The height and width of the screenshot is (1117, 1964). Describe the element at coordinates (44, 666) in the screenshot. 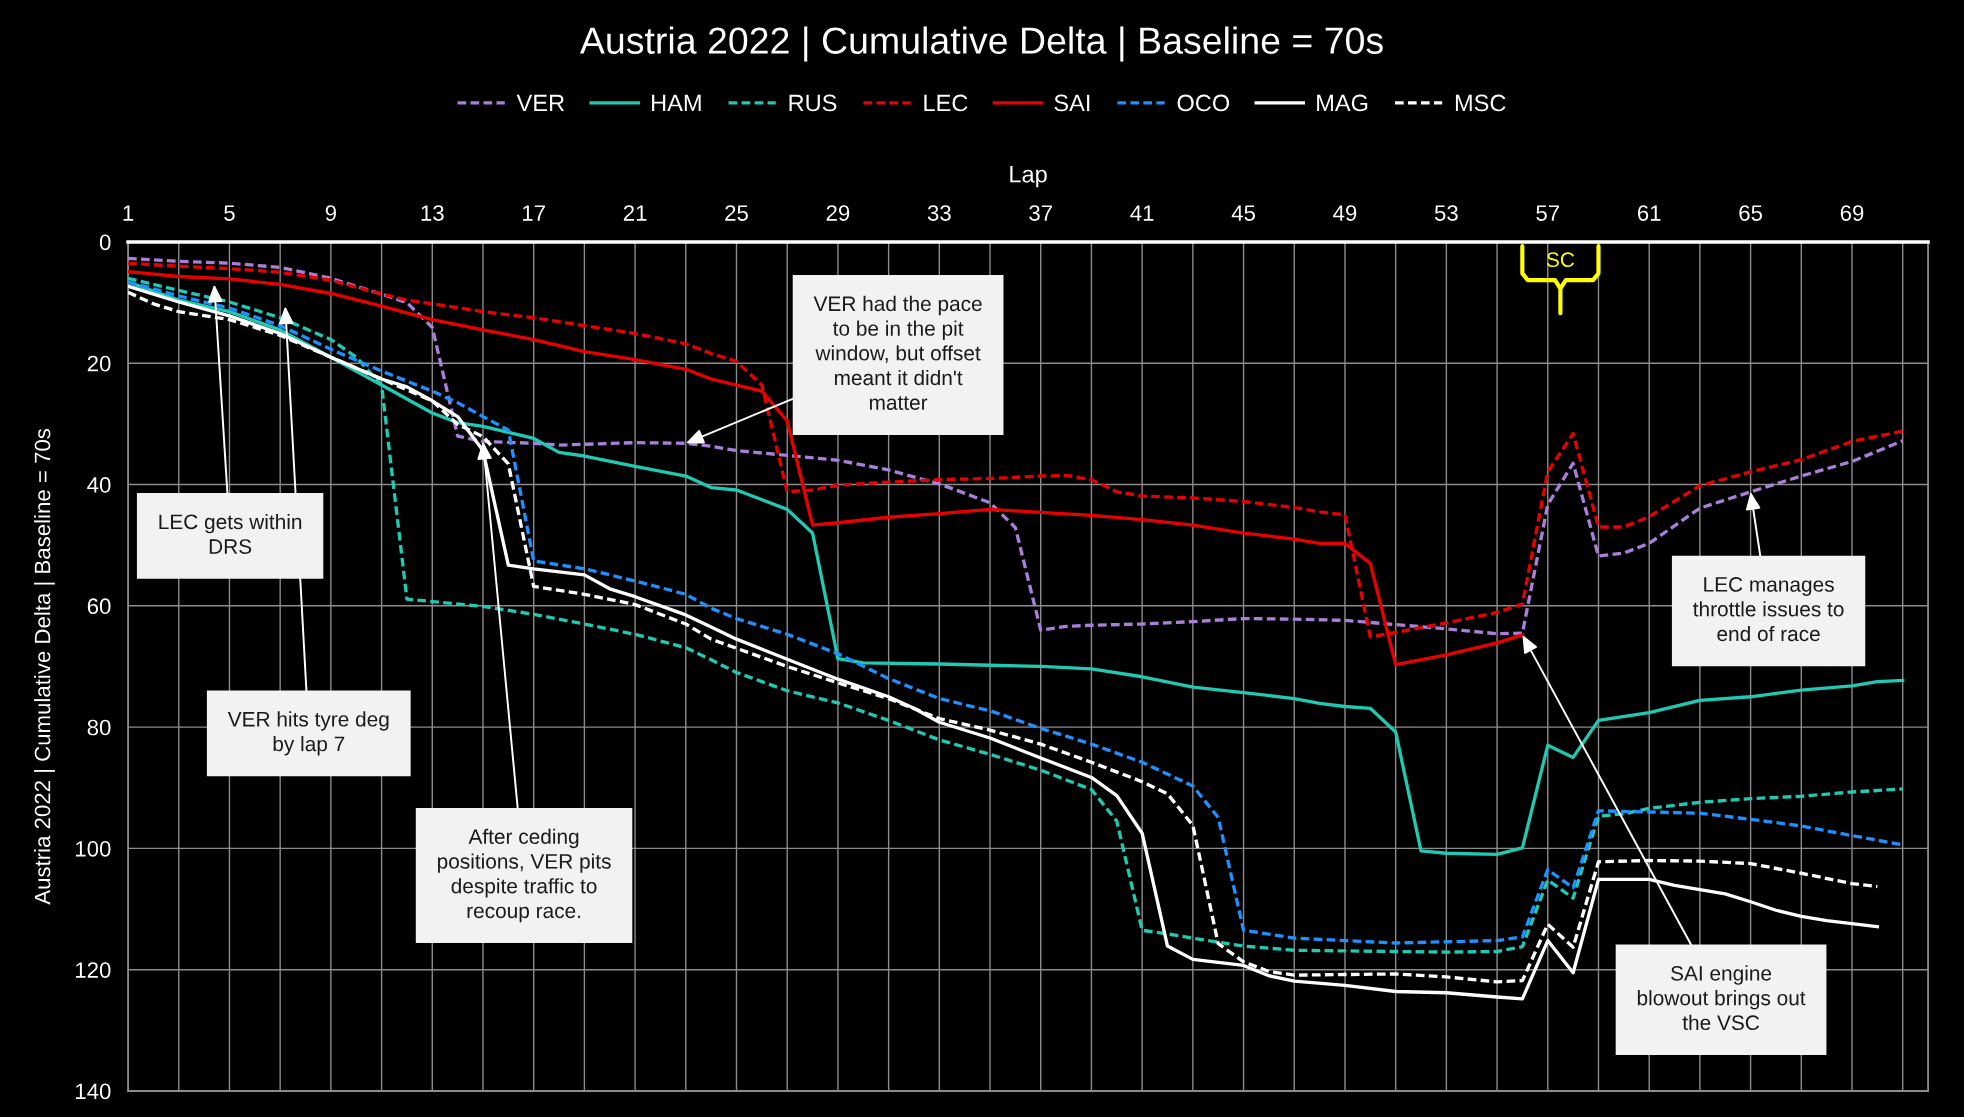

I see `y-axis-title: Austria 2022 | Cumulative Delta | Baseline = 70s` at that location.